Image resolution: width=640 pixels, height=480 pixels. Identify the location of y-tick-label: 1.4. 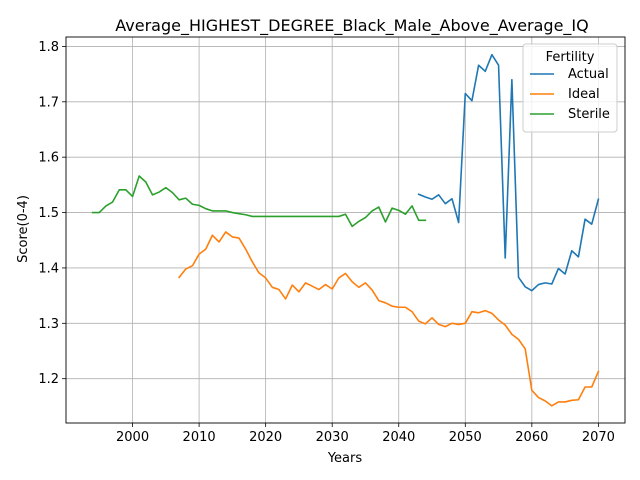
(48, 268).